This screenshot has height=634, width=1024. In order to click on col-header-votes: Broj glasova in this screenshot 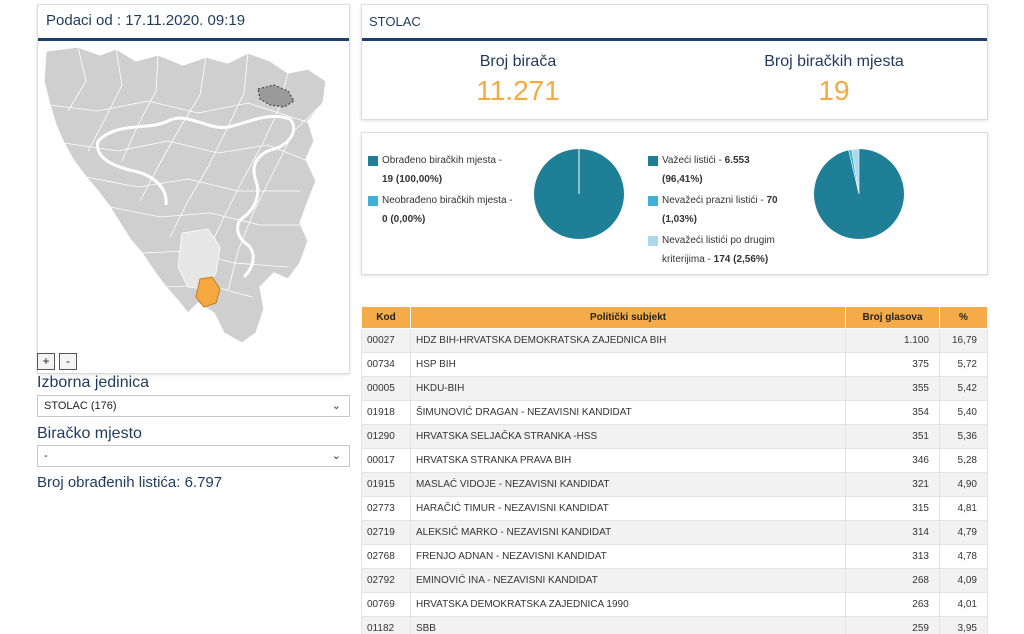, I will do `click(892, 317)`.